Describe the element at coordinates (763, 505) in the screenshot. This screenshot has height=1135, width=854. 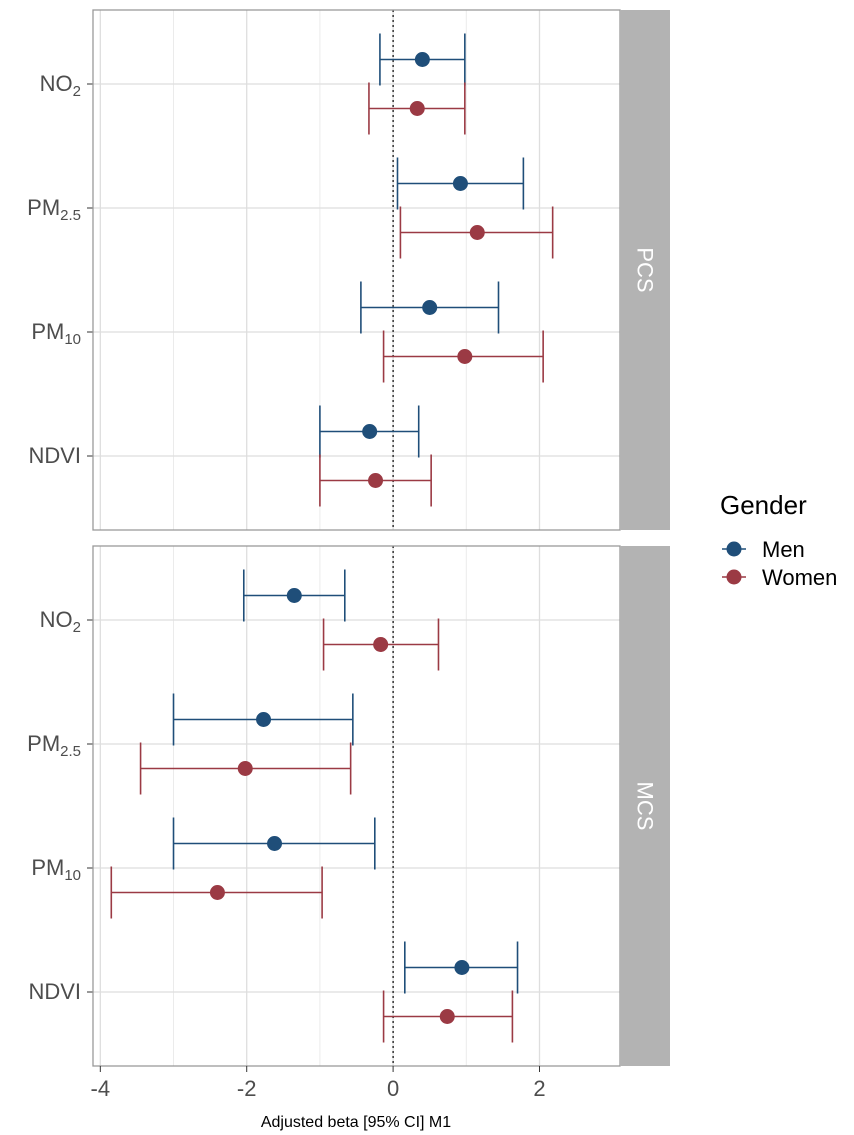
I see `legend-title: Gender` at that location.